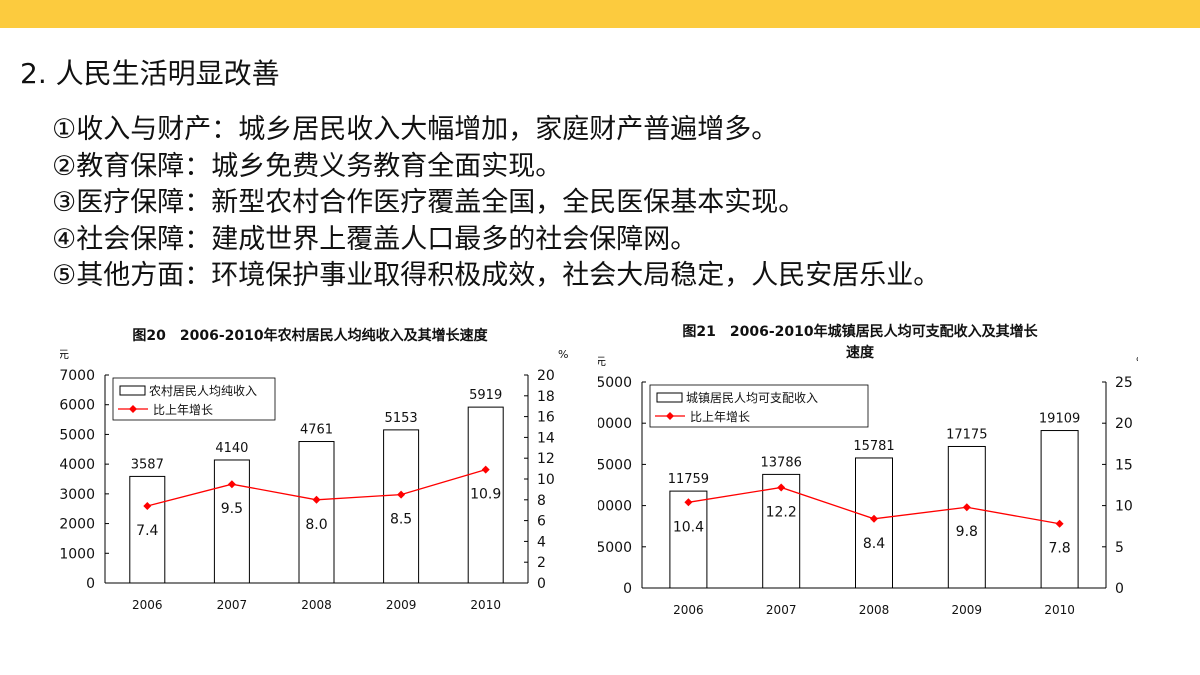 Image resolution: width=1200 pixels, height=675 pixels. What do you see at coordinates (310, 335) in the screenshot?
I see `chart-title: 图20 2006-2010年农村居民人均纯收入及其增长速度` at bounding box center [310, 335].